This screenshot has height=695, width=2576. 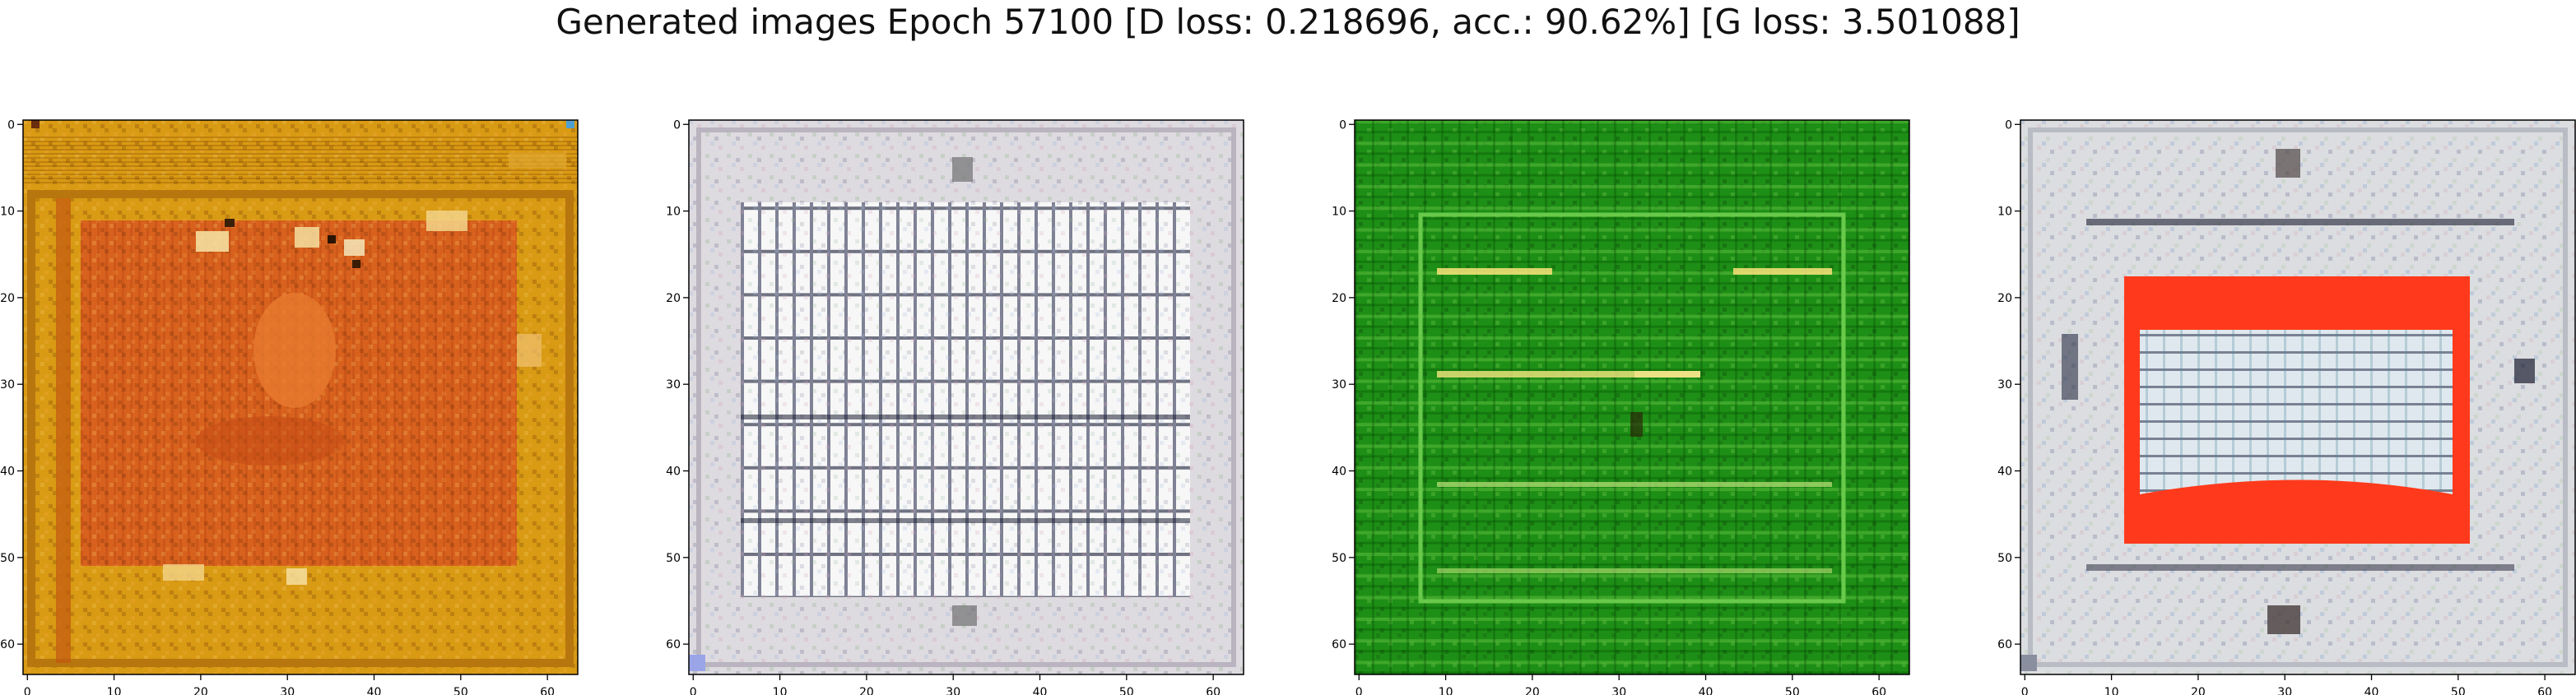 I want to click on y-tick-label-3-10: 10, so click(x=1339, y=212).